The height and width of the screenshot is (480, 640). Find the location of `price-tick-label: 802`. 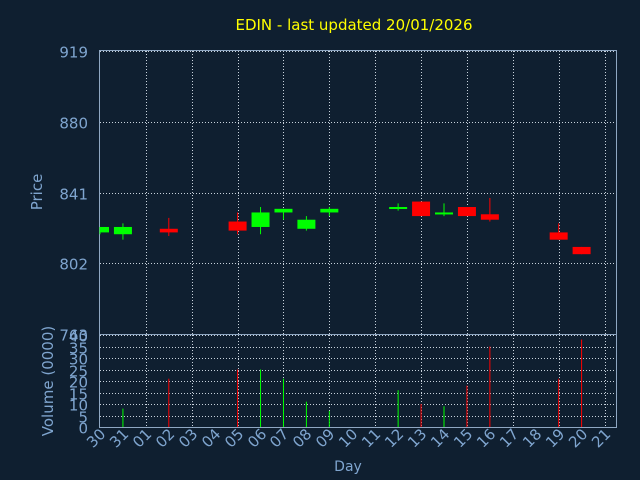

price-tick-label: 802 is located at coordinates (73, 265).